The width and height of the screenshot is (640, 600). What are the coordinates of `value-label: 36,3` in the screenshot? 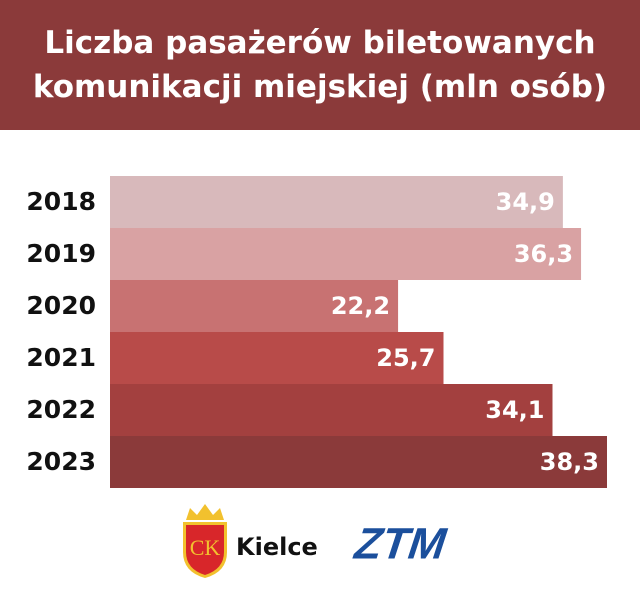 It's located at (543, 254).